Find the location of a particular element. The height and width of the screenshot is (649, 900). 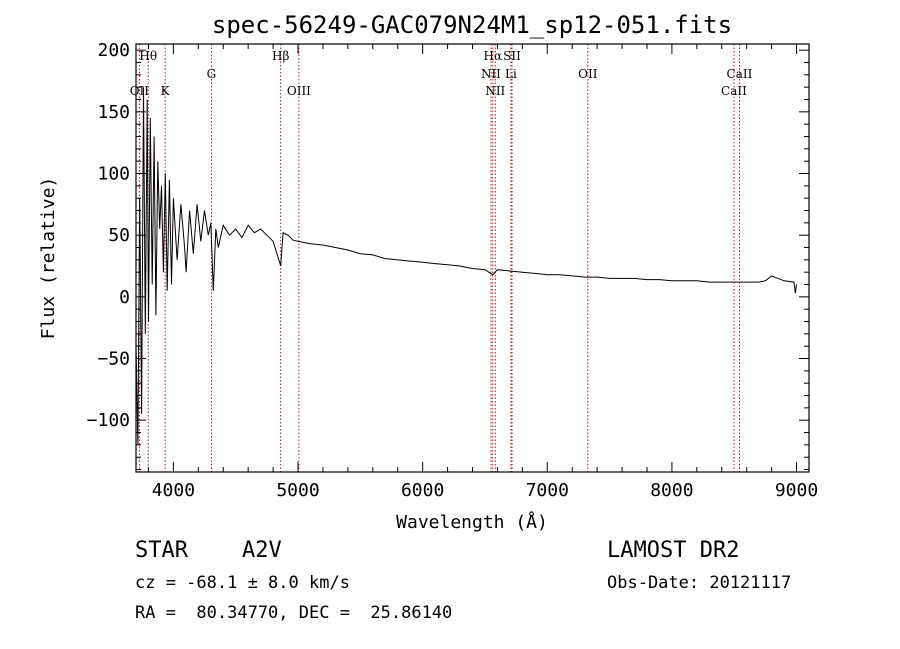

y-tick-label: −100 is located at coordinates (108, 420).